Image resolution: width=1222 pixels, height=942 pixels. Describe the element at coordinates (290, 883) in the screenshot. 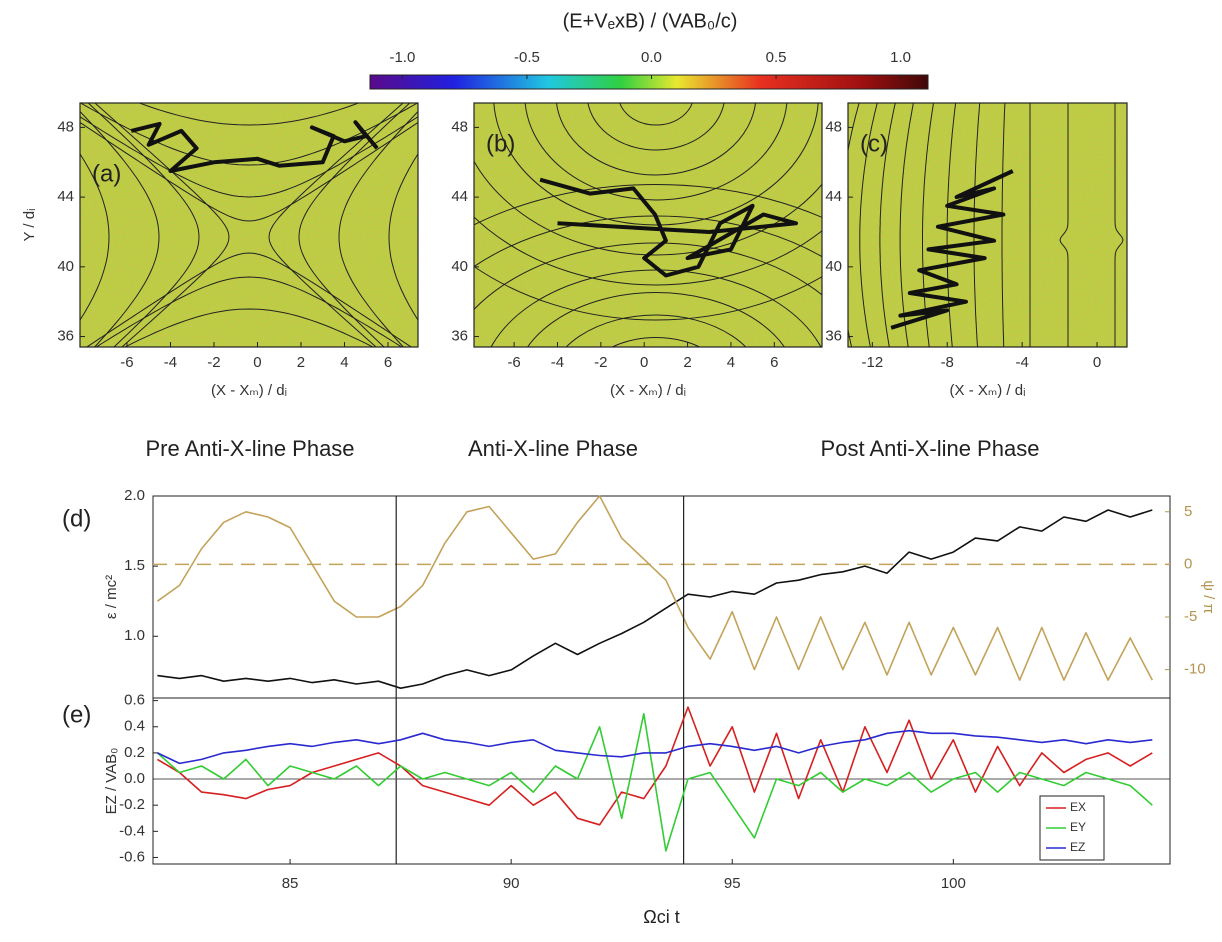

I see `x-tick-label: 85` at that location.